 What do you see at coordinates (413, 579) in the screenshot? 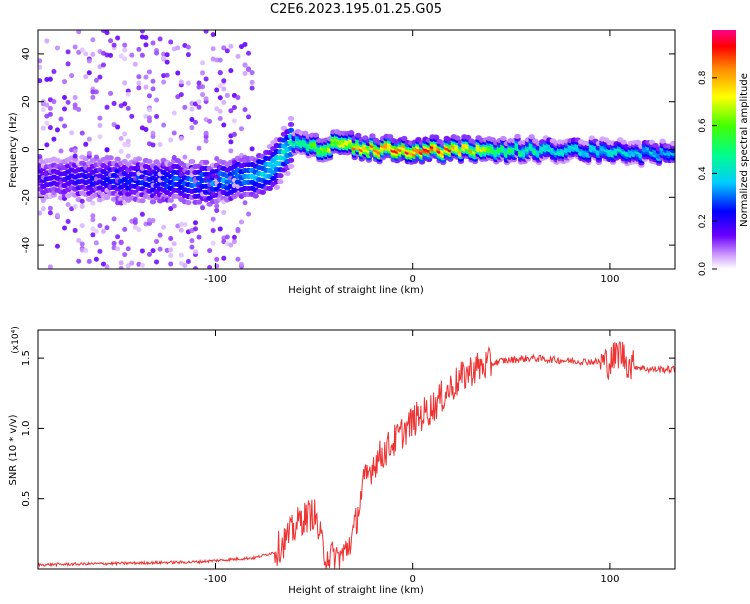
I see `x-tick-label: 0` at bounding box center [413, 579].